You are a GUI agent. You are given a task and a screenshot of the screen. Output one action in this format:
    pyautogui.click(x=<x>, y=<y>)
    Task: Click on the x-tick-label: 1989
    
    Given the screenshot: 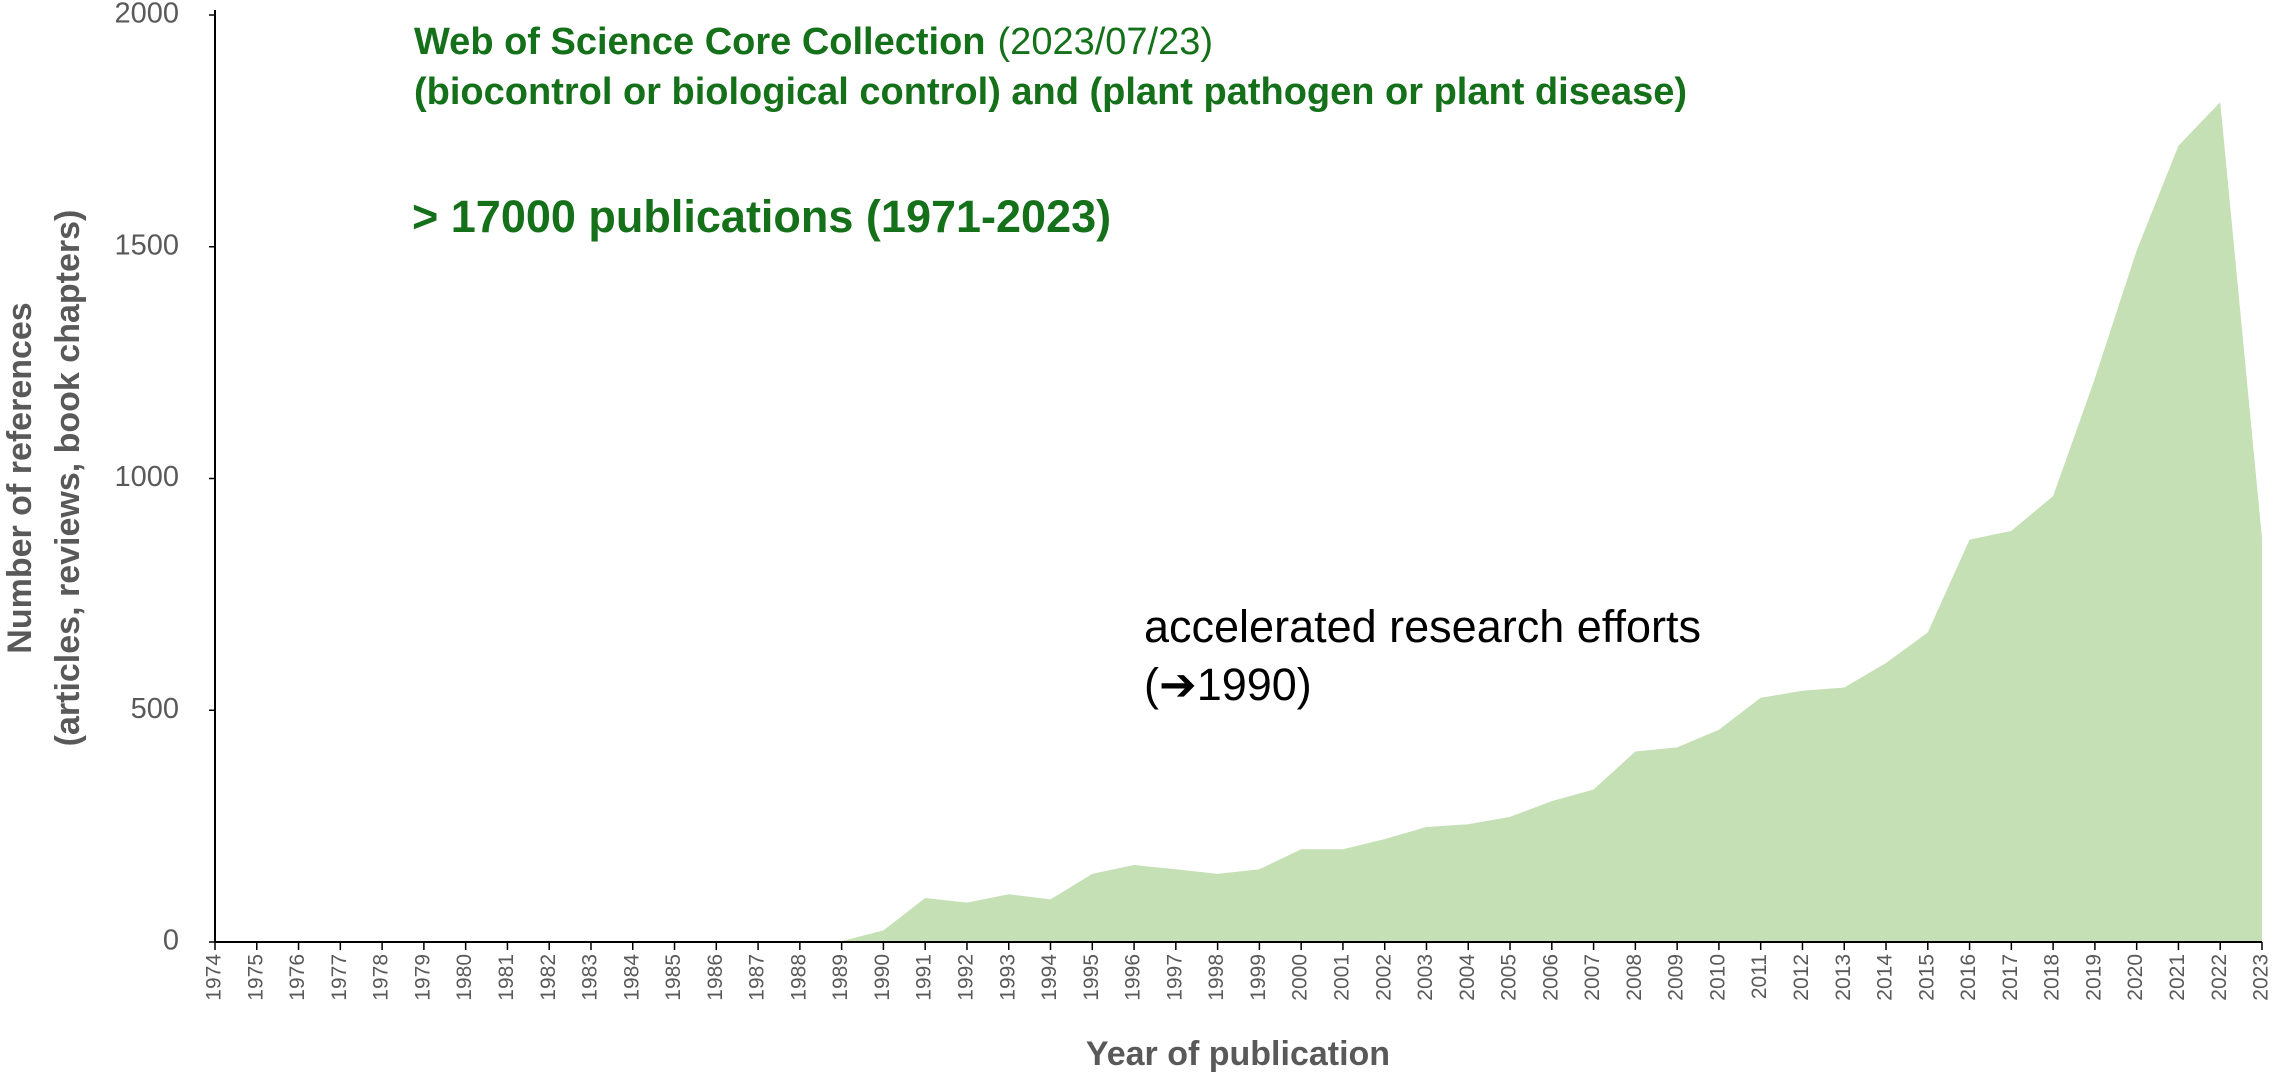 What is the action you would take?
    pyautogui.click(x=840, y=977)
    